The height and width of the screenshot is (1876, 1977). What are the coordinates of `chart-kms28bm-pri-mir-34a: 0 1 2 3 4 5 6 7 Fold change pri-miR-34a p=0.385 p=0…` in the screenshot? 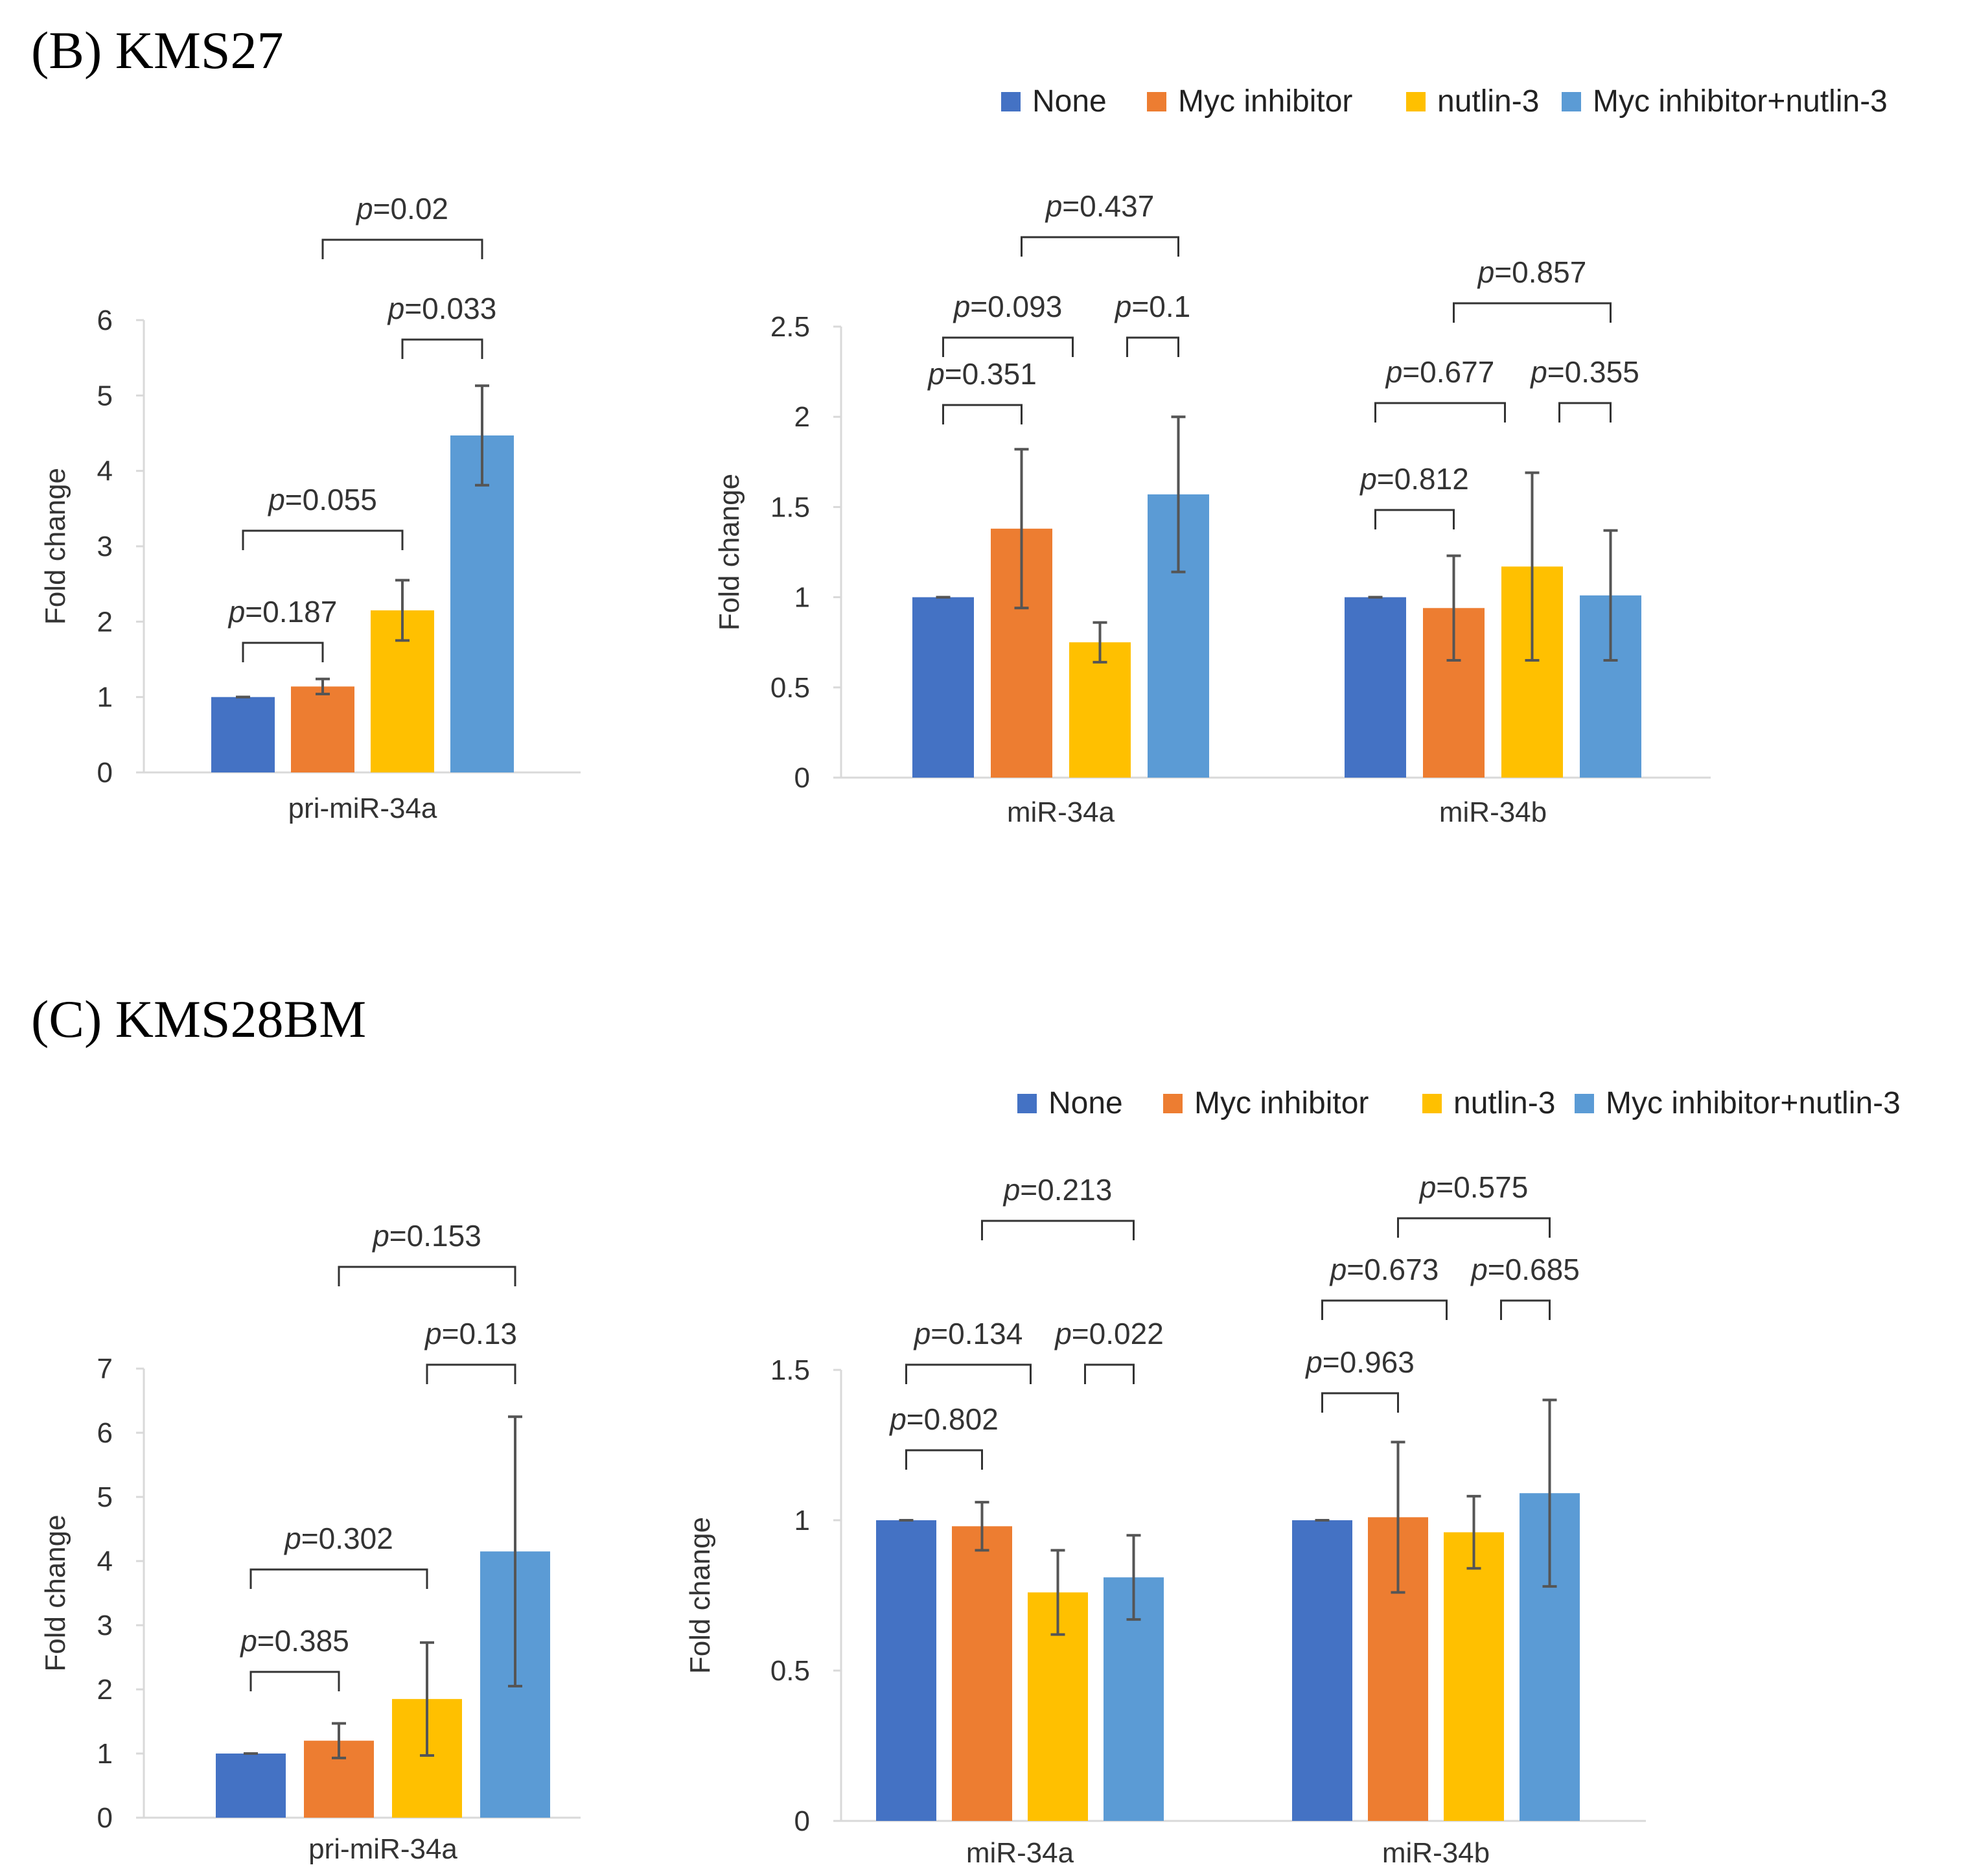 It's located at (310, 1542).